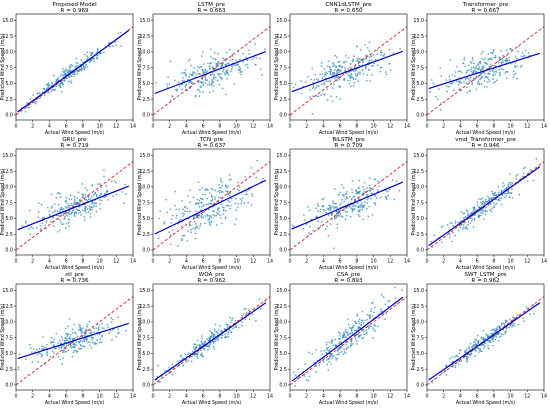 The image size is (550, 412). Describe the element at coordinates (270, 262) in the screenshot. I see `x-tick-label: 14` at that location.